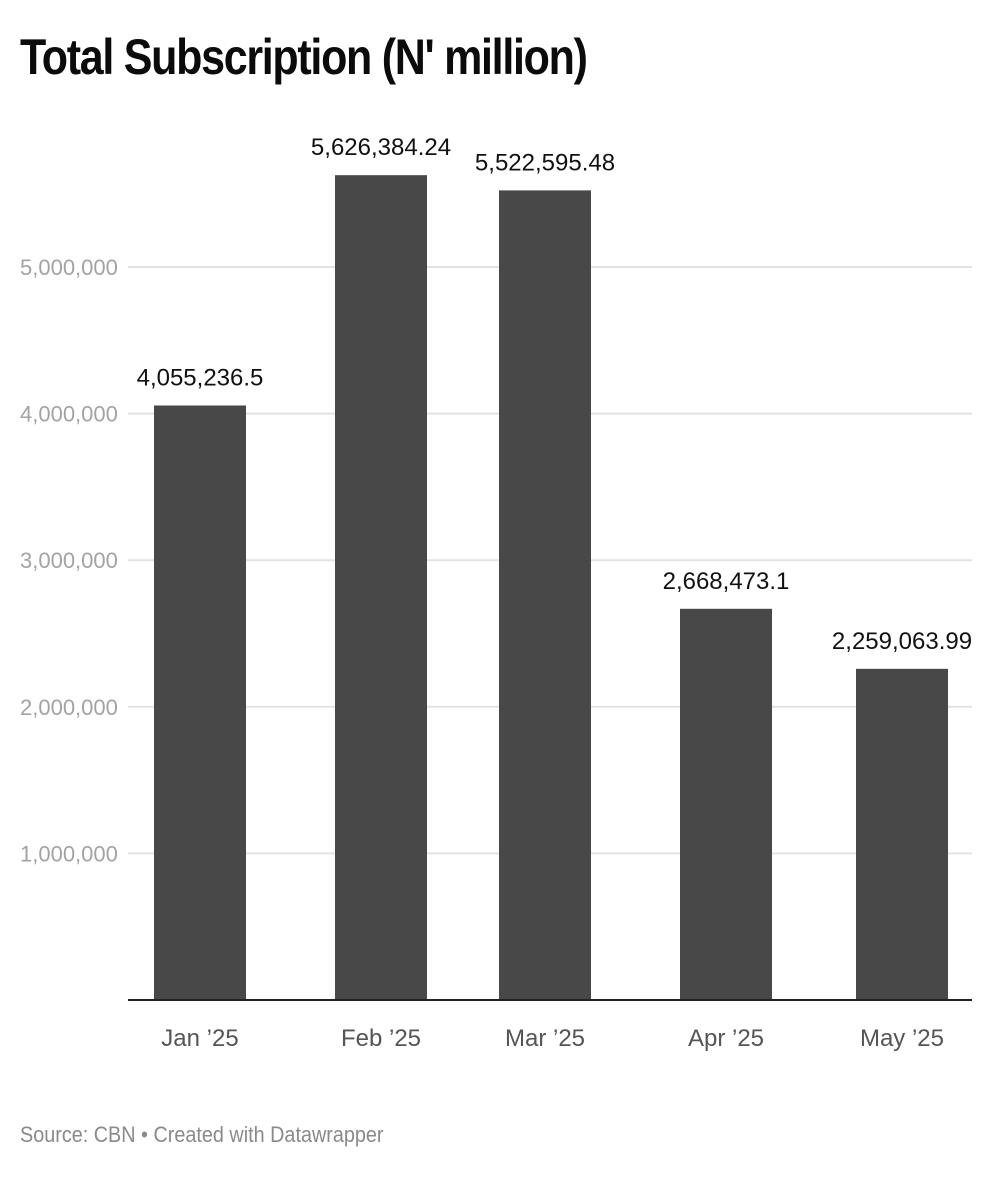  Describe the element at coordinates (304, 57) in the screenshot. I see `chart-title: Total Subscription (N' million)` at that location.